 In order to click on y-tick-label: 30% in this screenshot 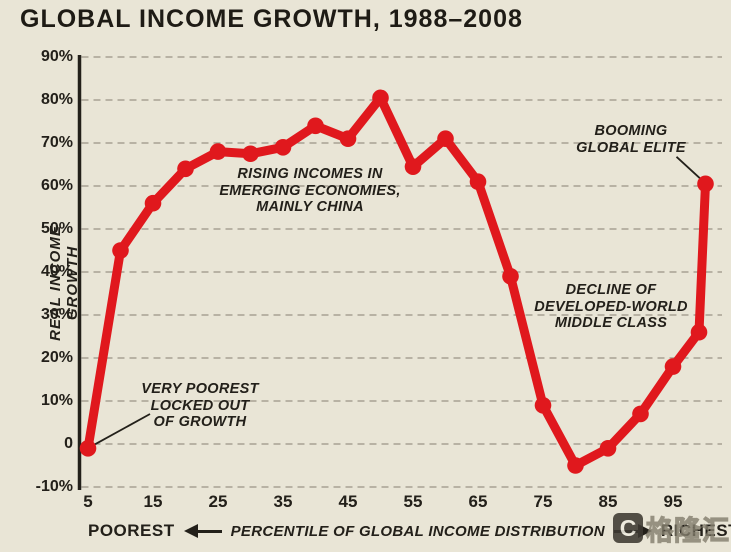, I will do `click(56, 314)`.